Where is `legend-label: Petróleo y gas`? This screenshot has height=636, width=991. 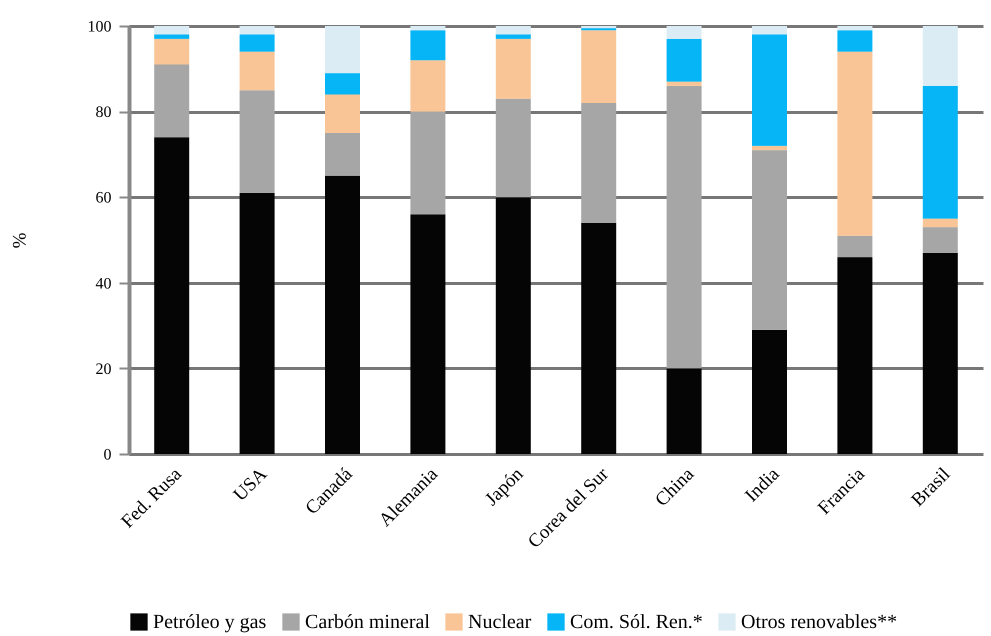
legend-label: Petróleo y gas is located at coordinates (210, 622).